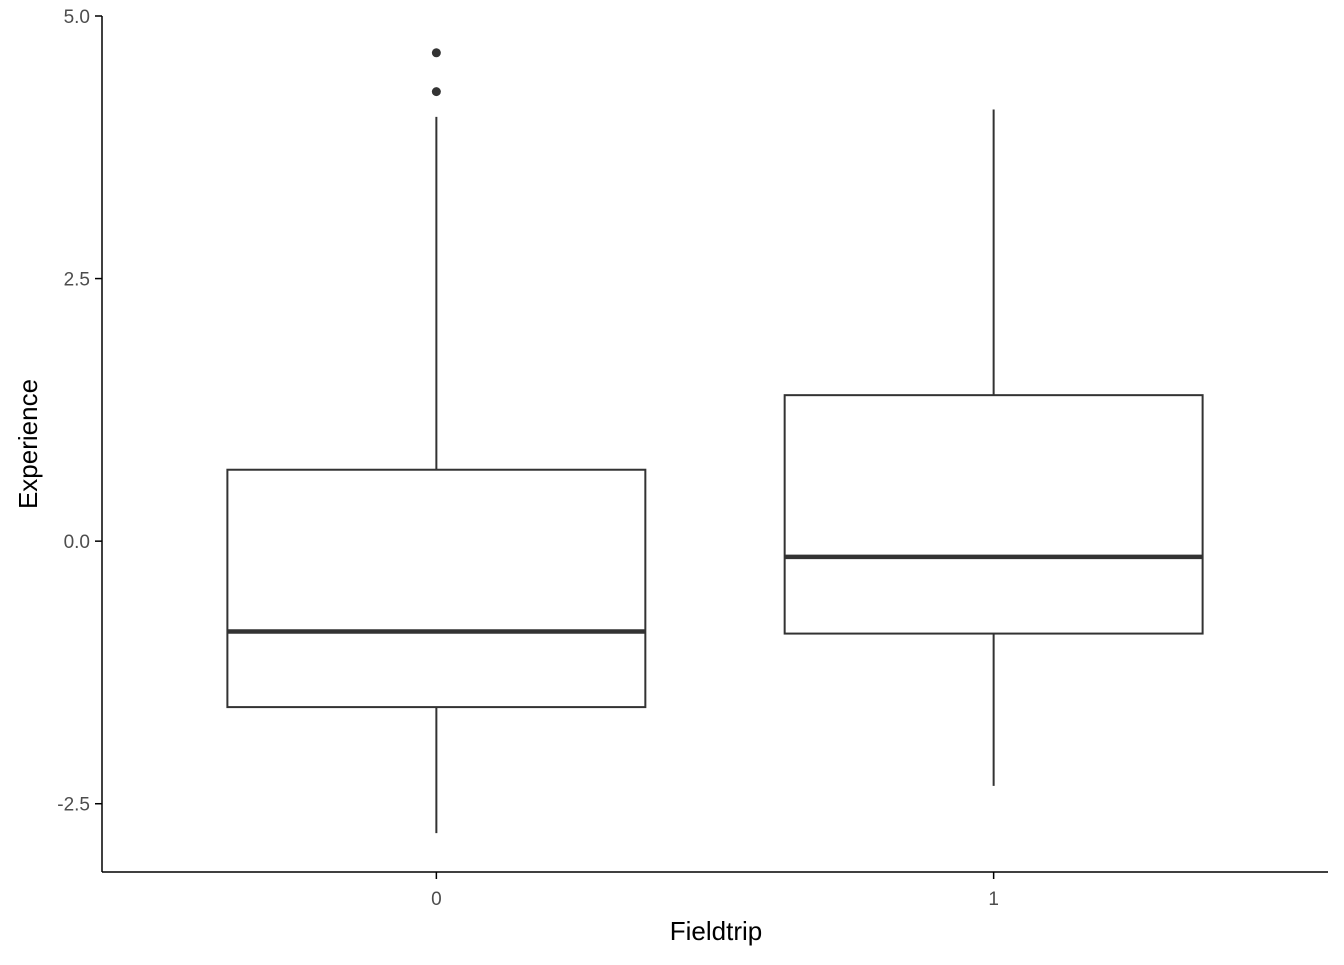 The height and width of the screenshot is (965, 1344). What do you see at coordinates (77, 280) in the screenshot?
I see `y-tick-label: 2.5` at bounding box center [77, 280].